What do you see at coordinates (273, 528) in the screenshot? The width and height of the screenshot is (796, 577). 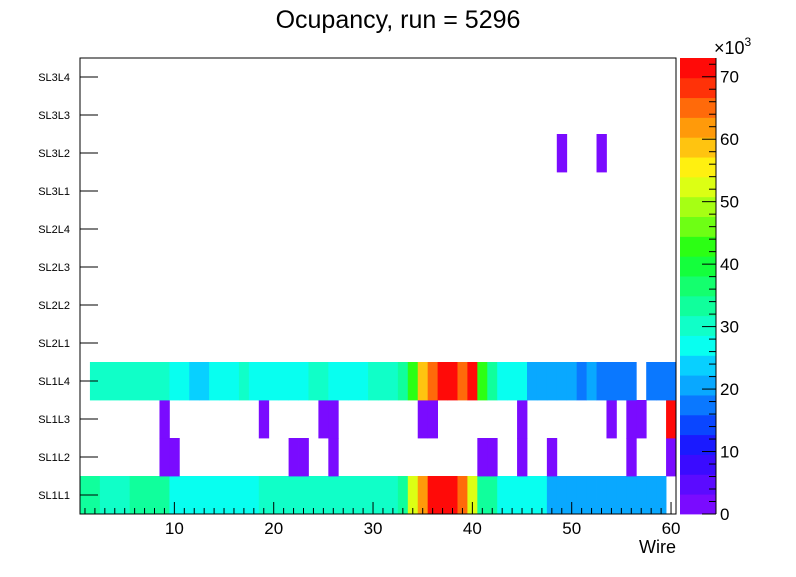 I see `x-tick-label: 20` at bounding box center [273, 528].